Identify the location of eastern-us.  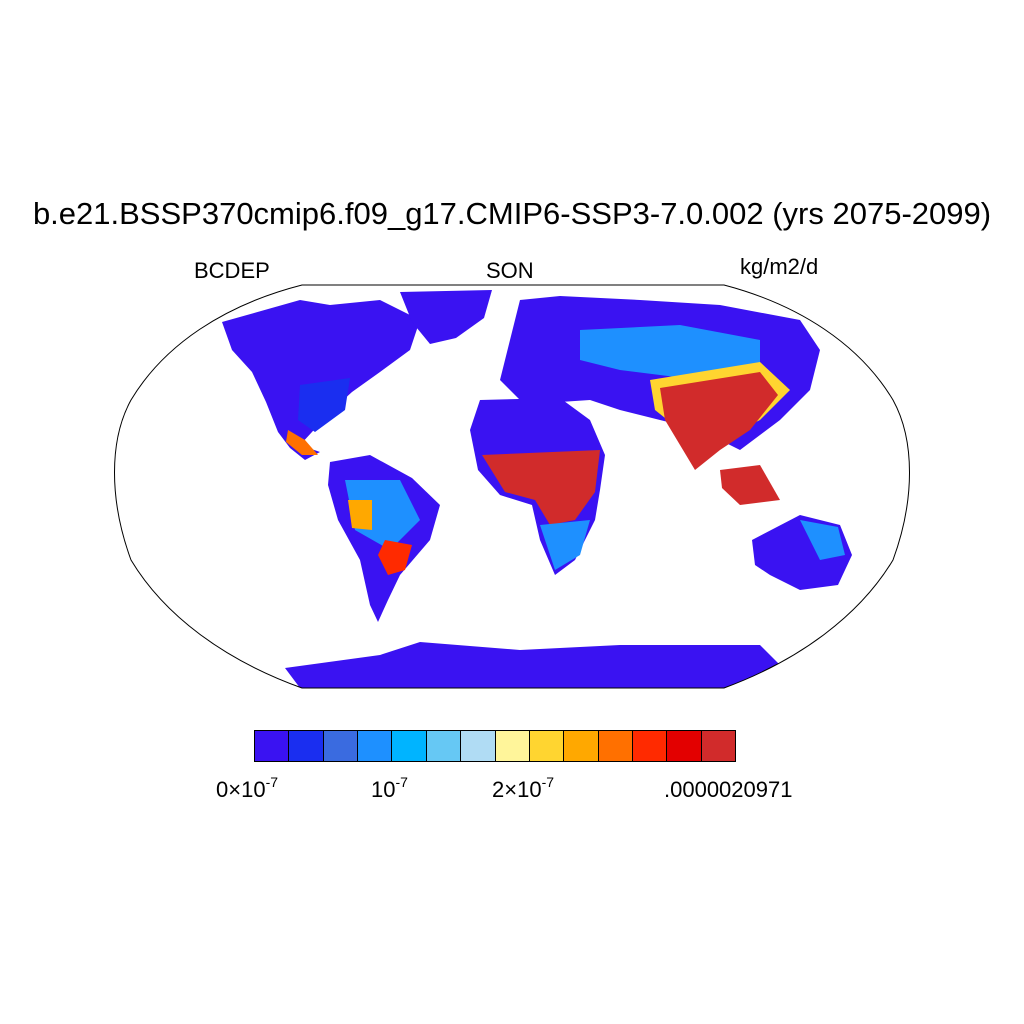
(324, 405).